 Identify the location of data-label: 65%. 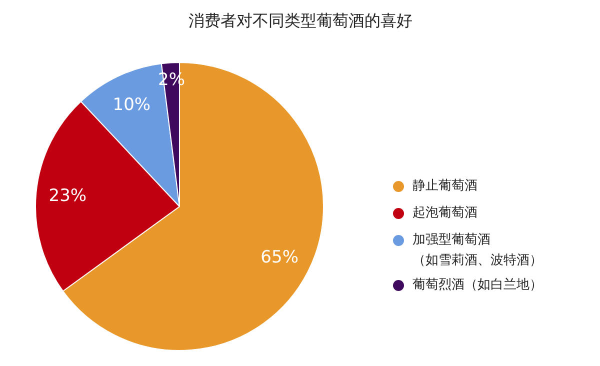
(279, 257).